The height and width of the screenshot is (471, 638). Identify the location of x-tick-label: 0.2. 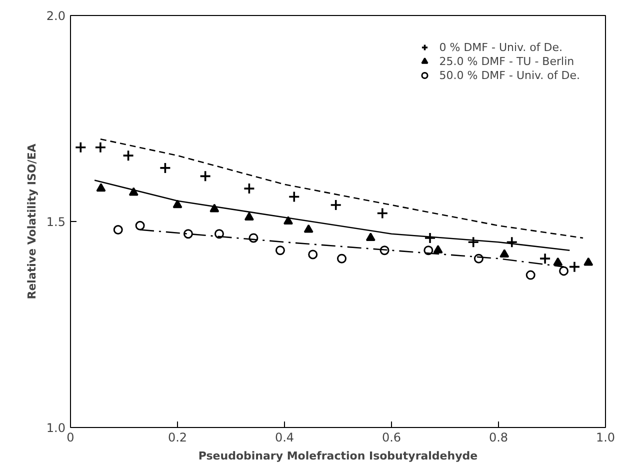
(178, 437).